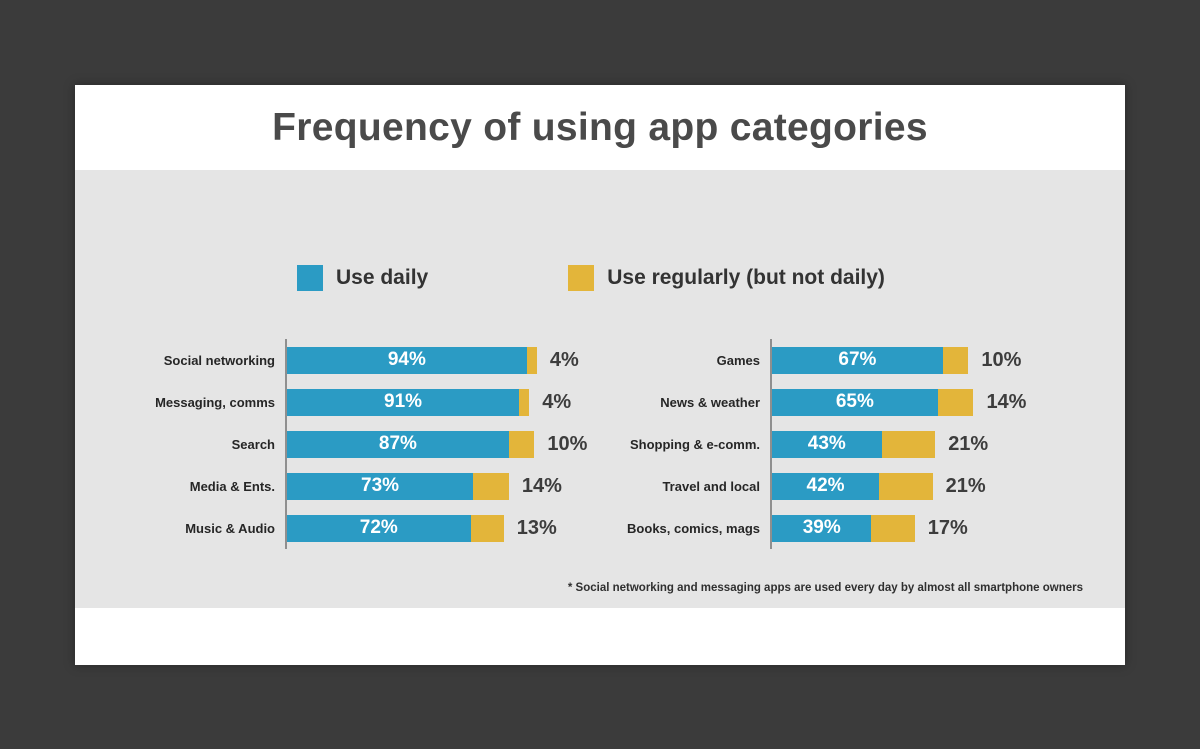 This screenshot has width=1200, height=749. I want to click on bar-segment-use-daily: 94%, so click(407, 360).